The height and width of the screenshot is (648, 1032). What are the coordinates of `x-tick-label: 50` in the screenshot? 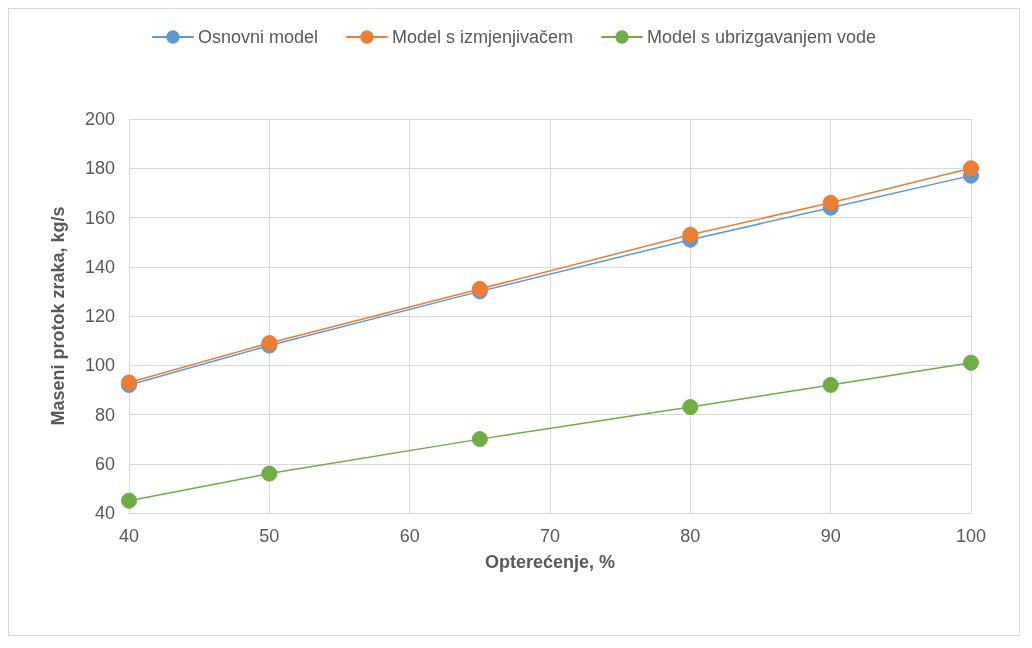 It's located at (269, 536).